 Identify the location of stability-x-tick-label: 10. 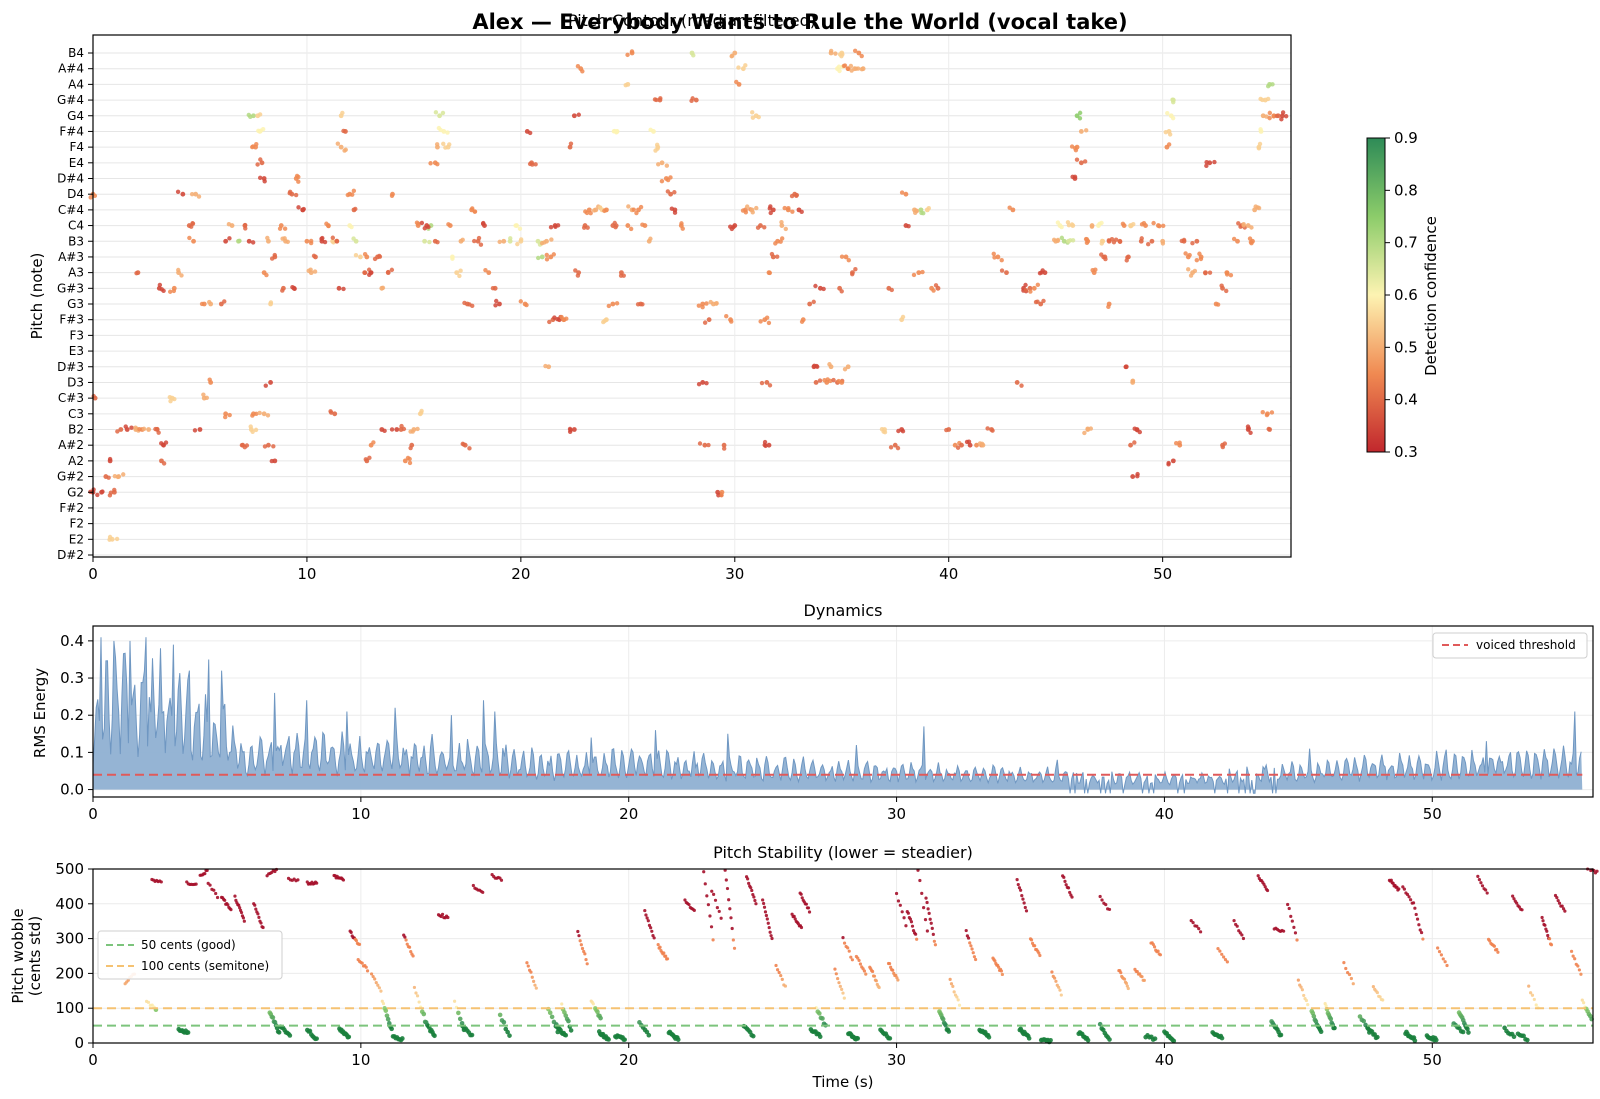
(360, 1060).